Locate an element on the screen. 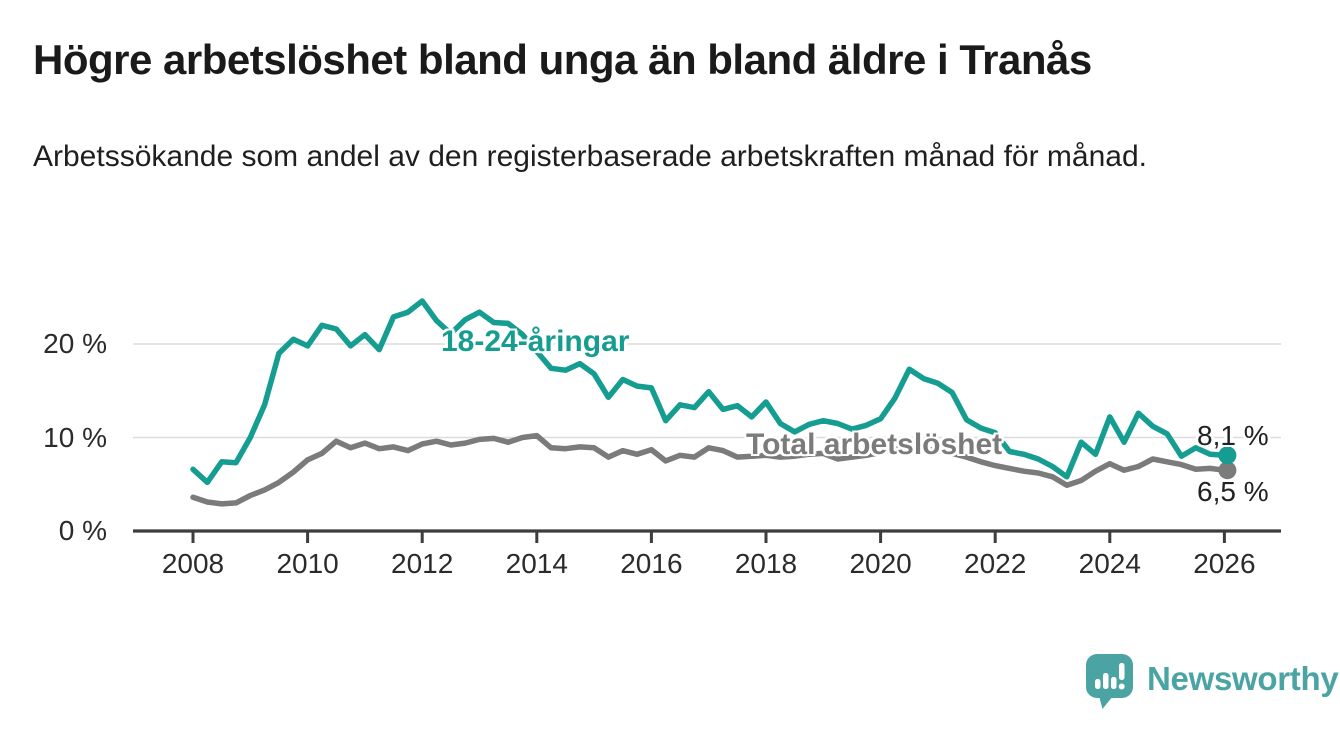  x-tick-label: 2008 is located at coordinates (193, 563).